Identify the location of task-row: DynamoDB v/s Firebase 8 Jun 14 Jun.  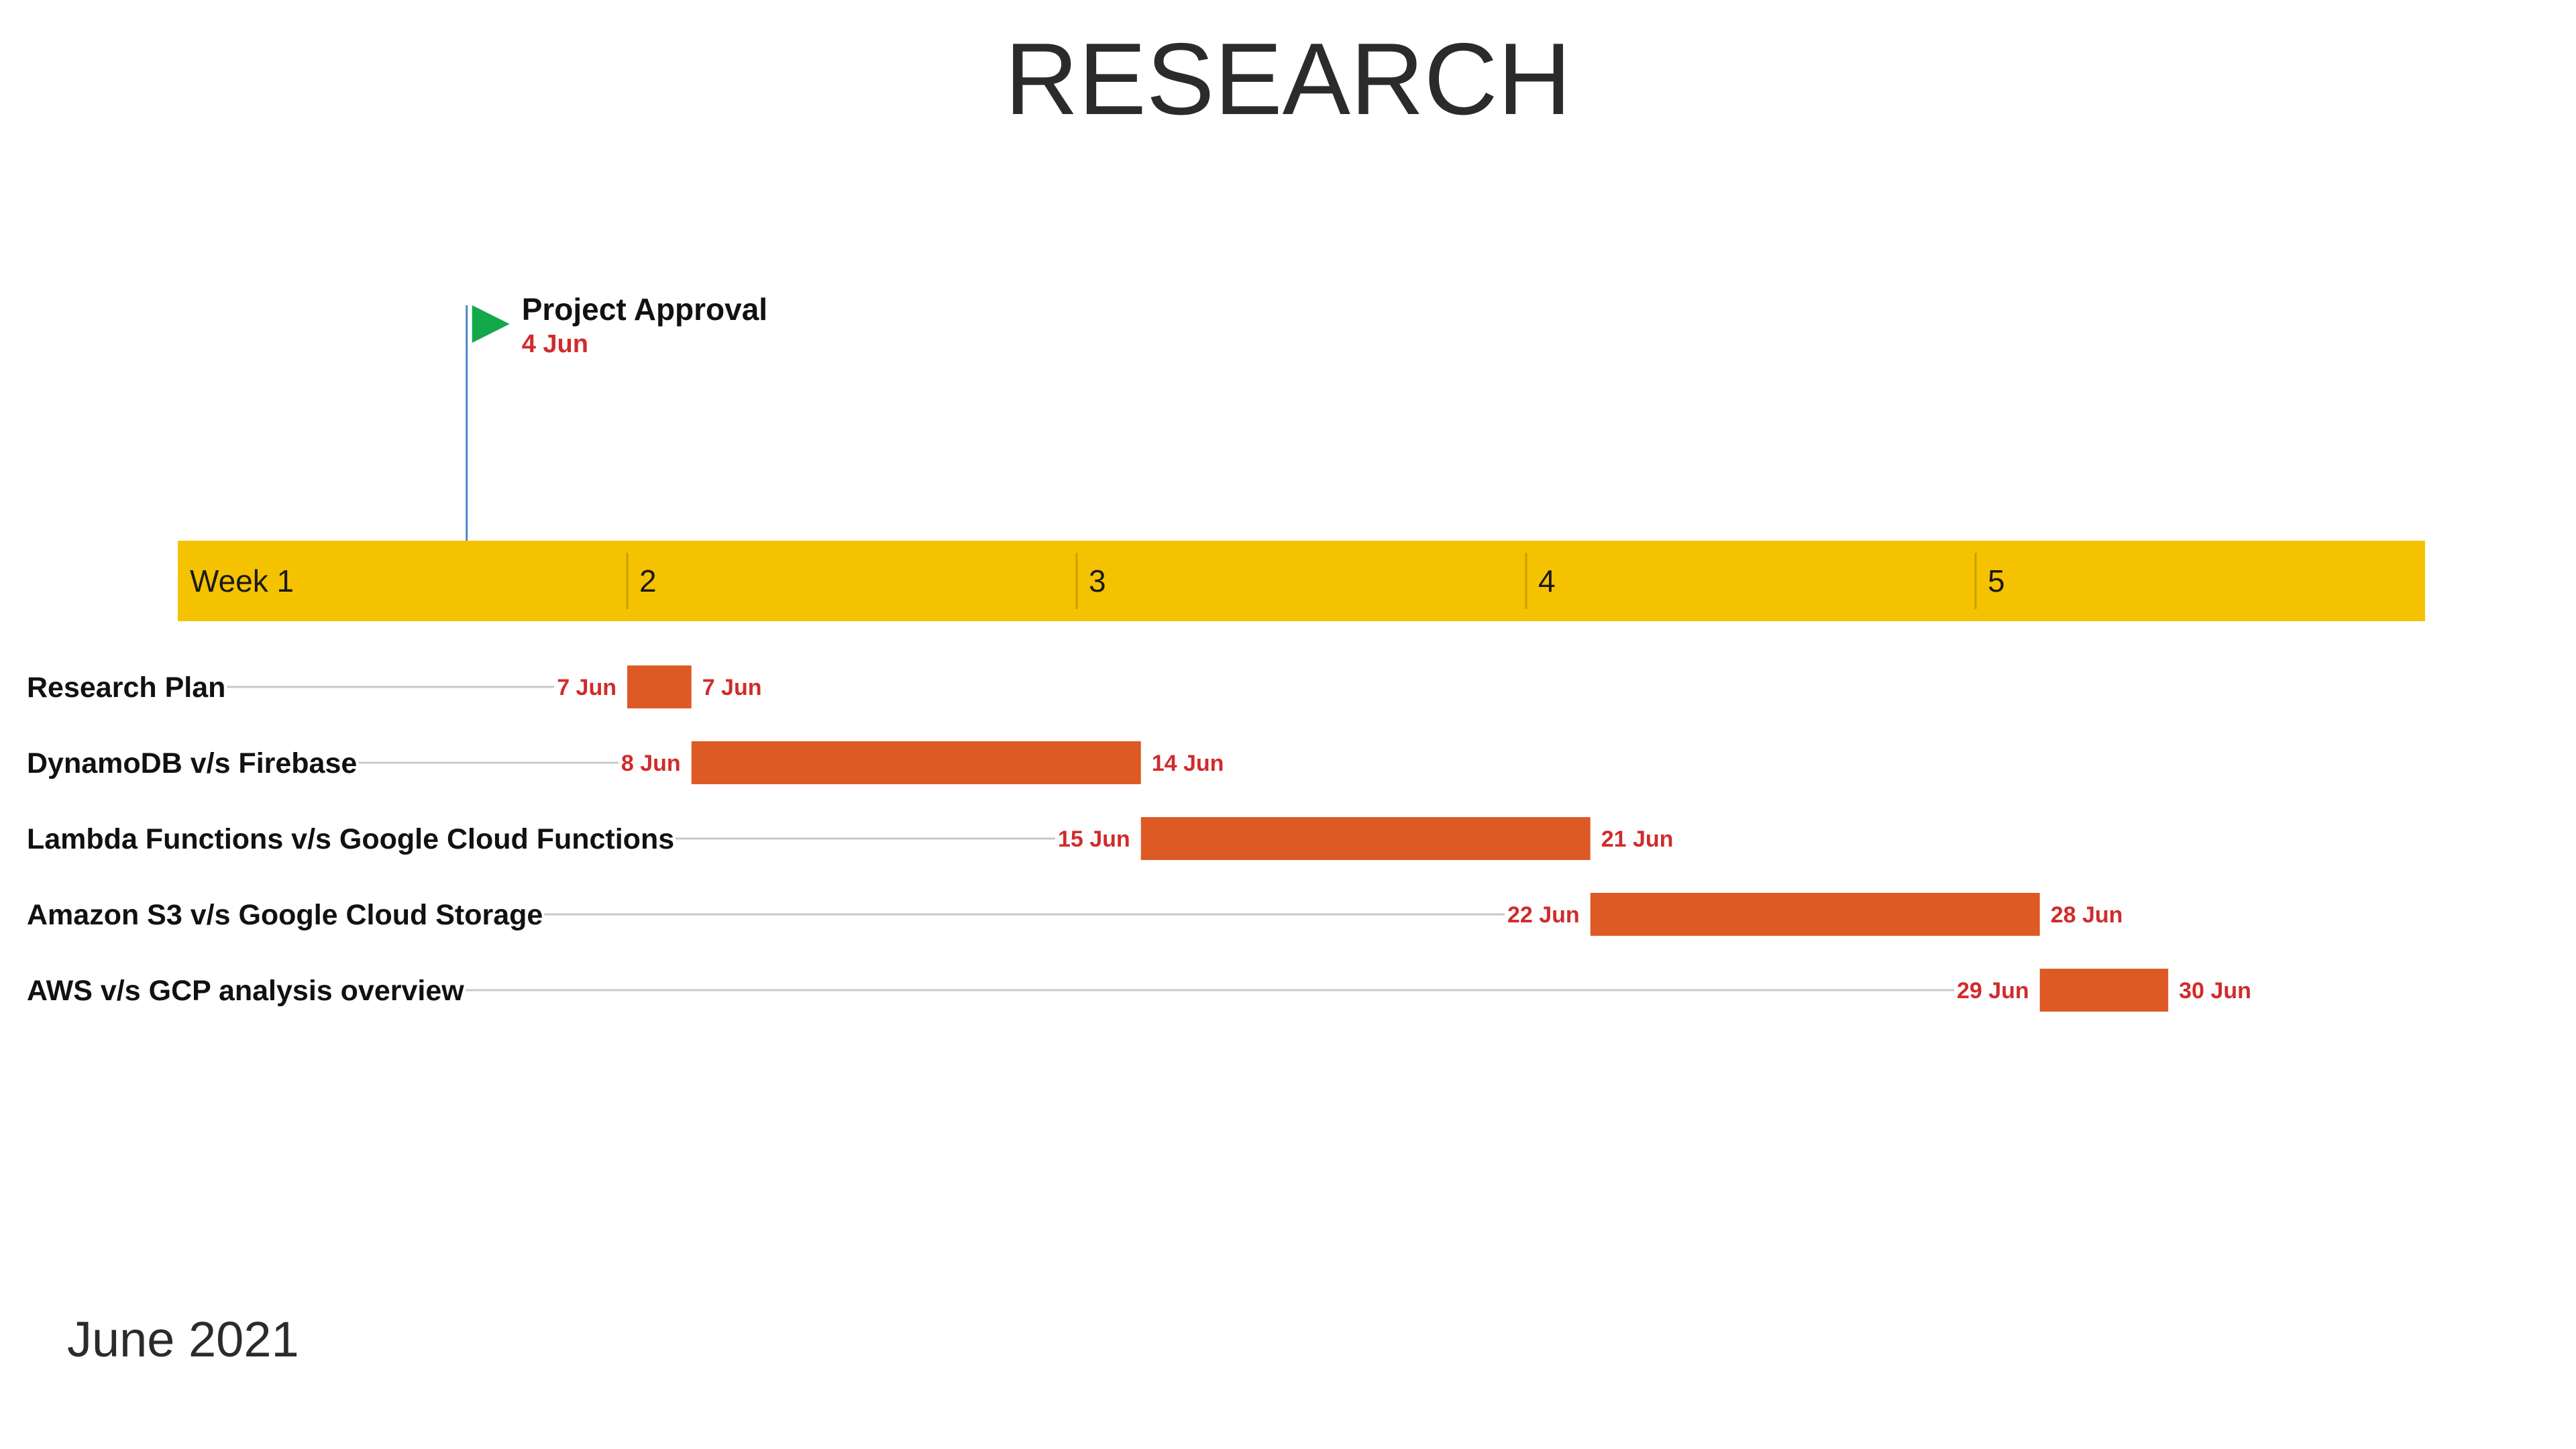
(625, 762).